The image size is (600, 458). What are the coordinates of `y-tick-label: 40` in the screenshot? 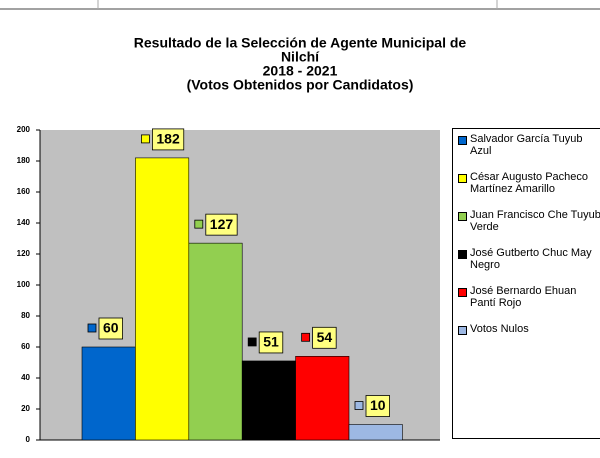 It's located at (25, 377).